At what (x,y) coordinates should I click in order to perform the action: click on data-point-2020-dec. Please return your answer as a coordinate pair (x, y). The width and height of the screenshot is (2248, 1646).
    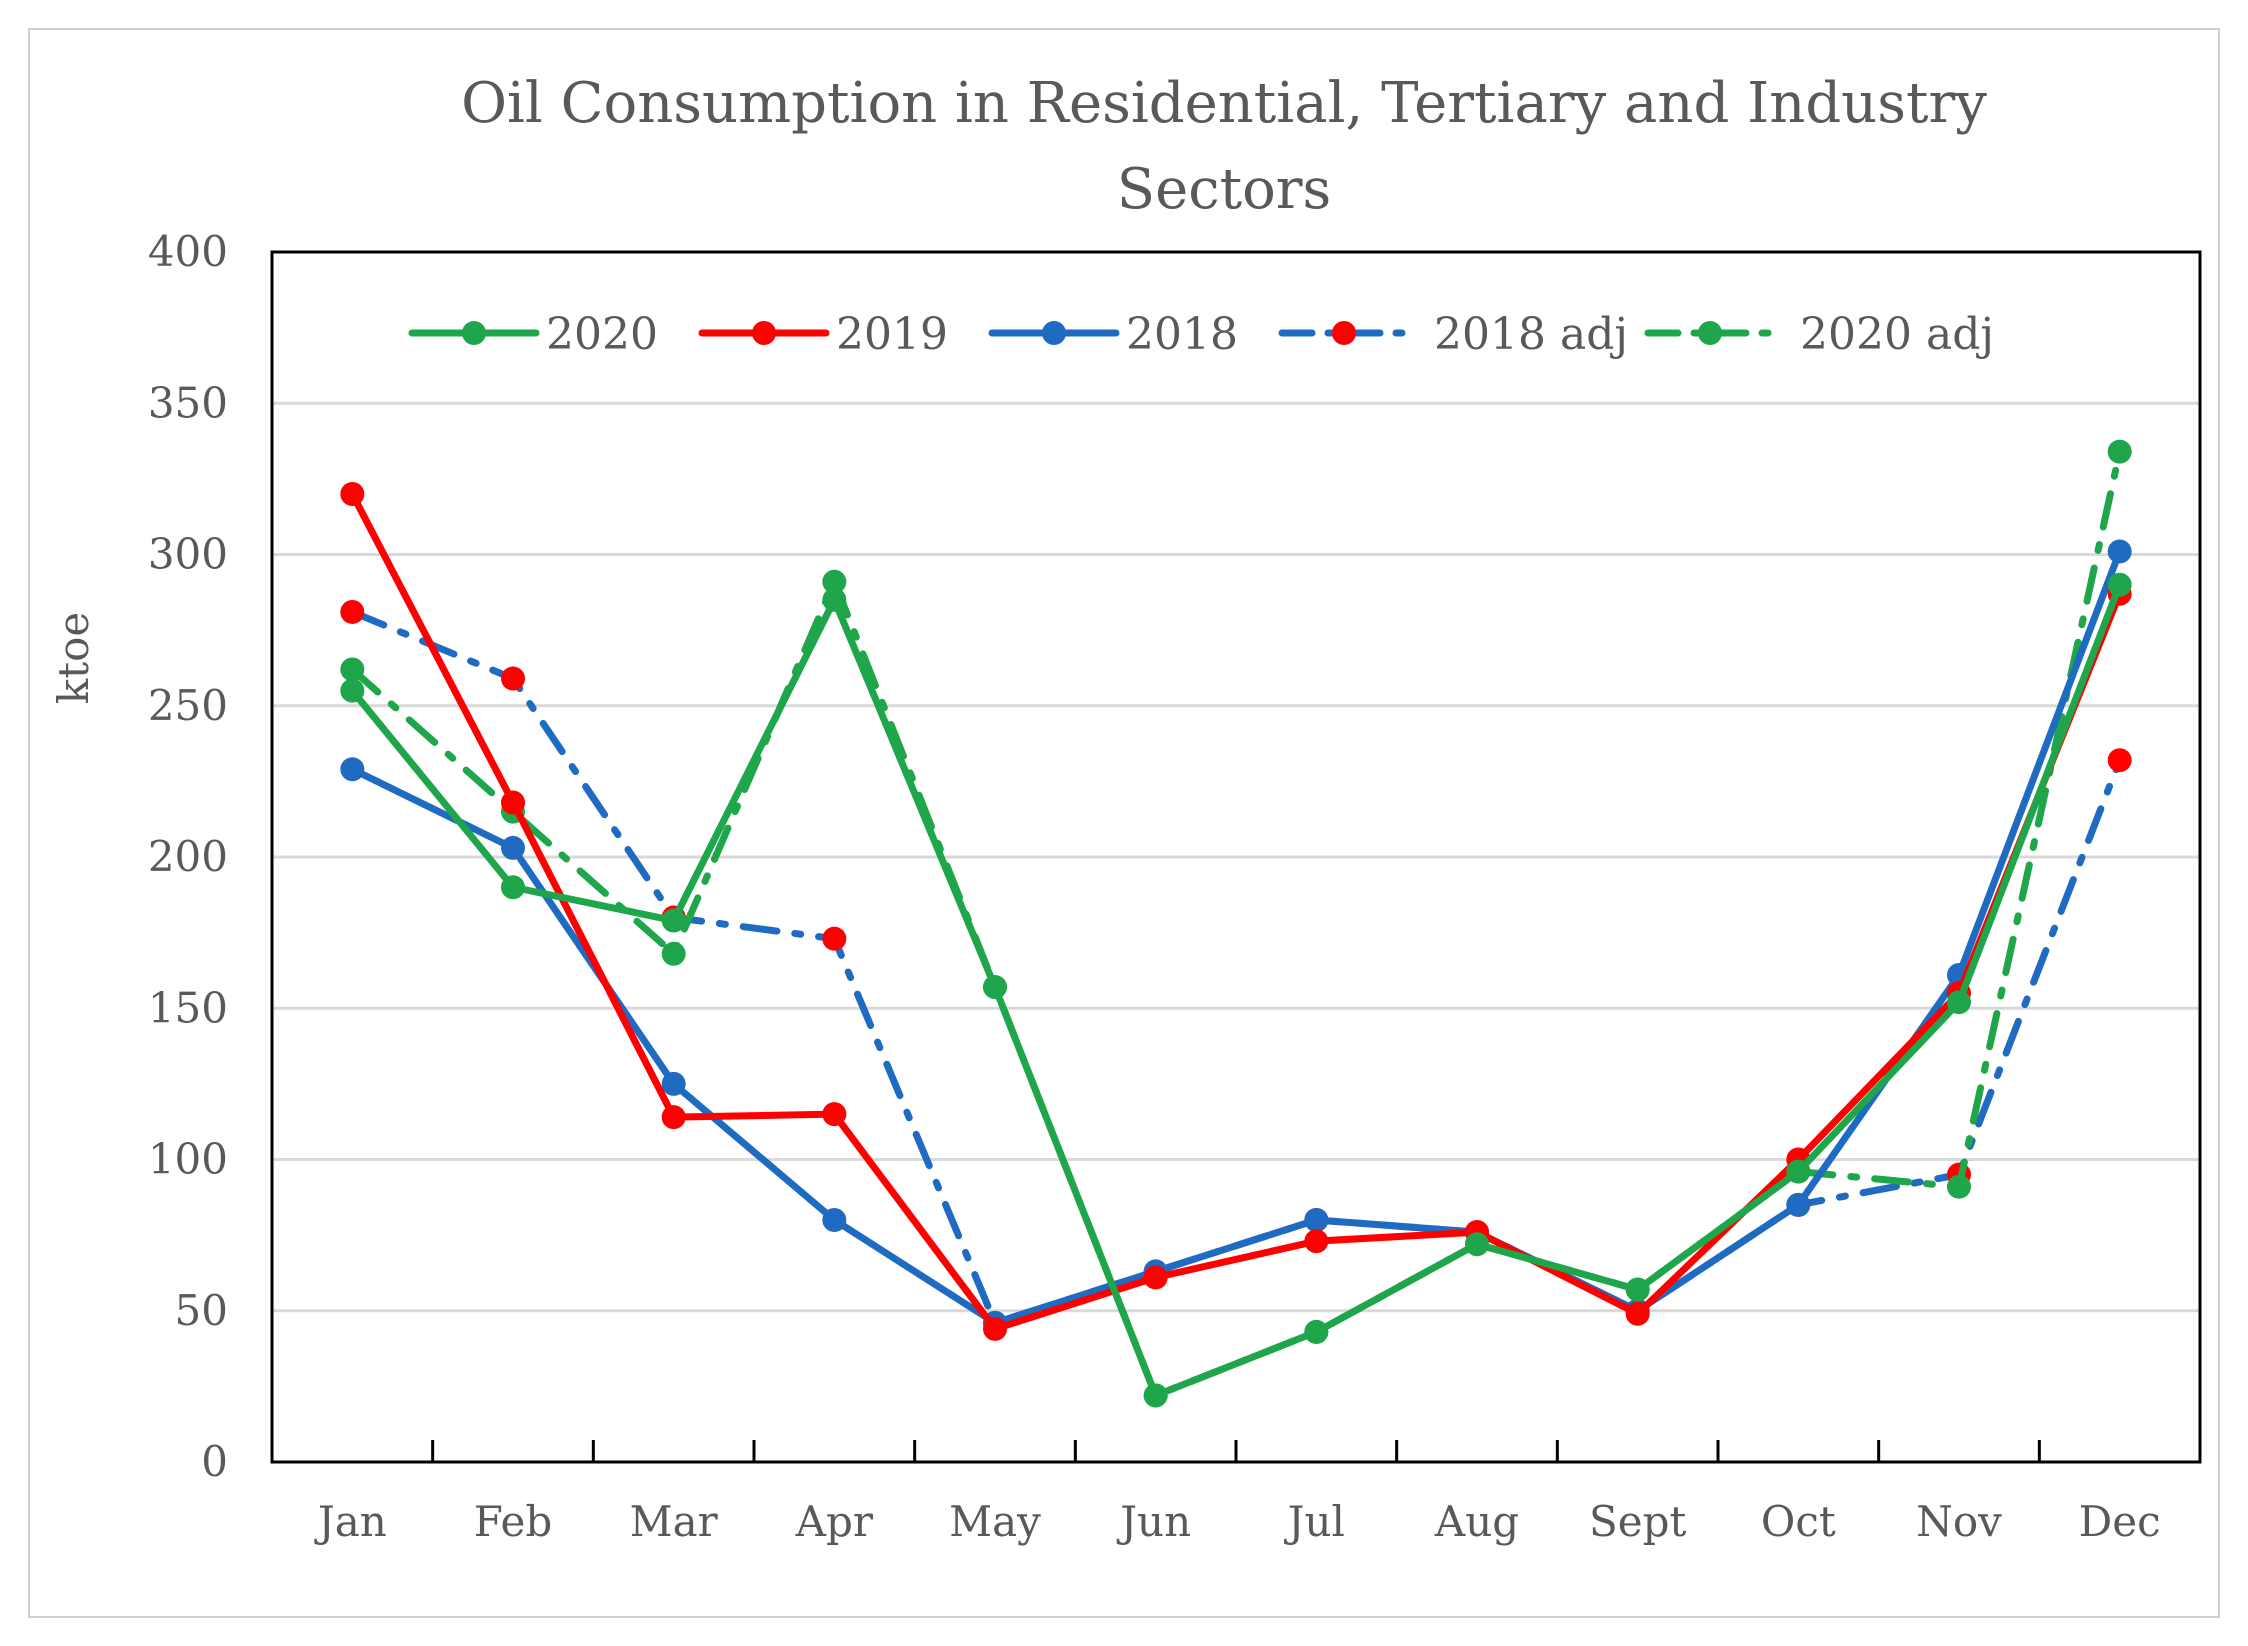
    Looking at the image, I should click on (2119, 584).